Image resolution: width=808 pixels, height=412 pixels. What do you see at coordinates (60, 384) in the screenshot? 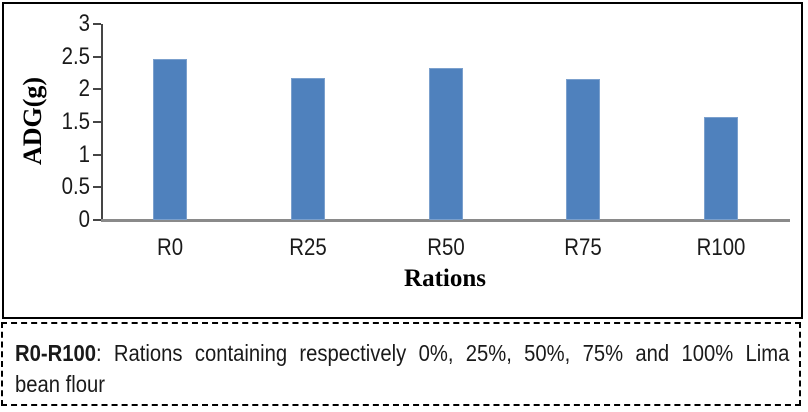
I see `caption-line-2: bean flour` at bounding box center [60, 384].